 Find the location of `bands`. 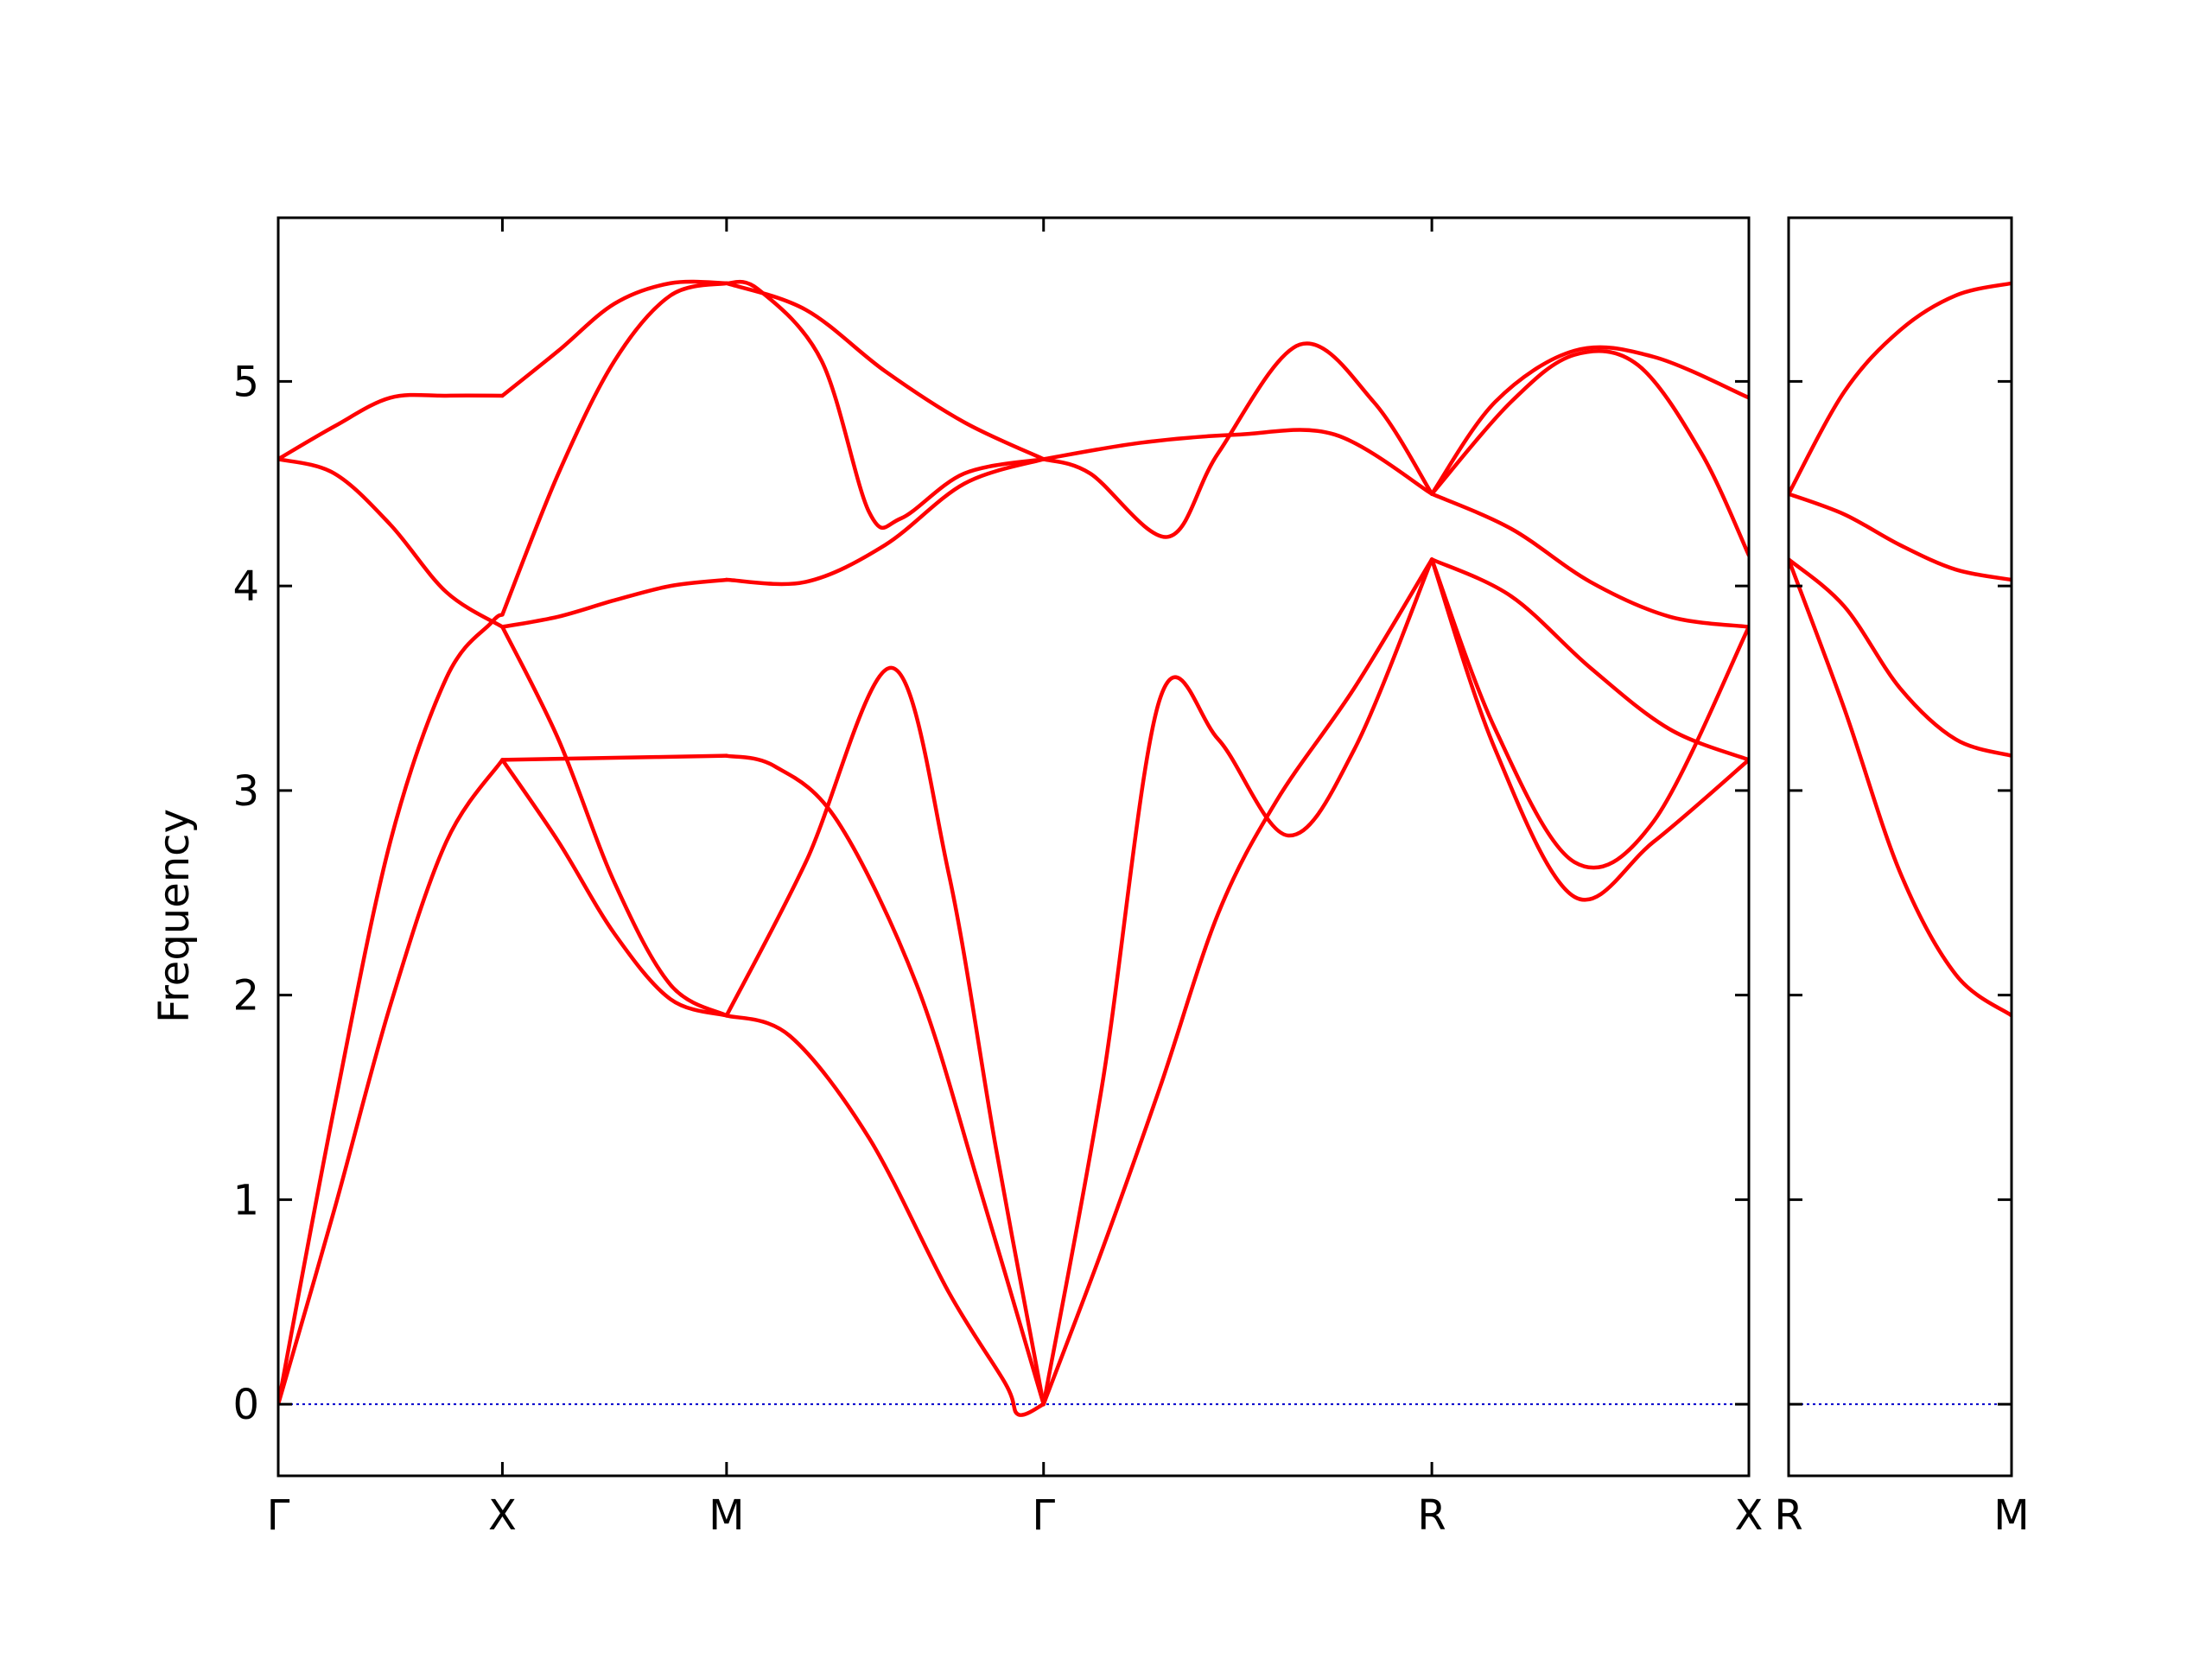

bands is located at coordinates (1900, 649).